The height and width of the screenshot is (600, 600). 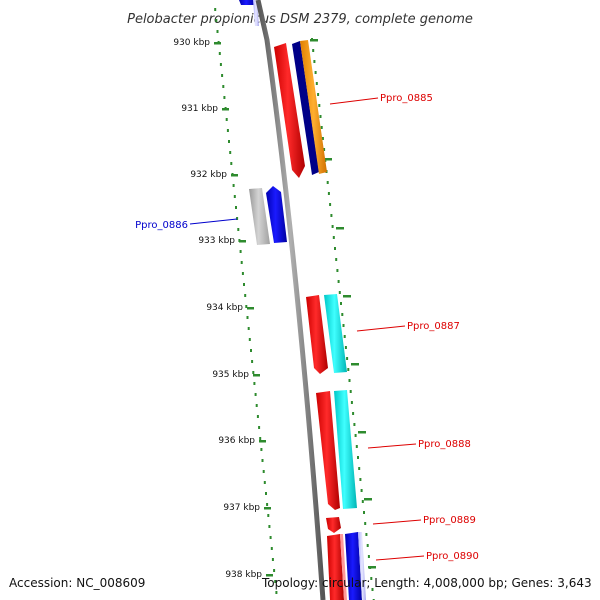 What do you see at coordinates (449, 520) in the screenshot?
I see `gene-label: Ppro_0889` at bounding box center [449, 520].